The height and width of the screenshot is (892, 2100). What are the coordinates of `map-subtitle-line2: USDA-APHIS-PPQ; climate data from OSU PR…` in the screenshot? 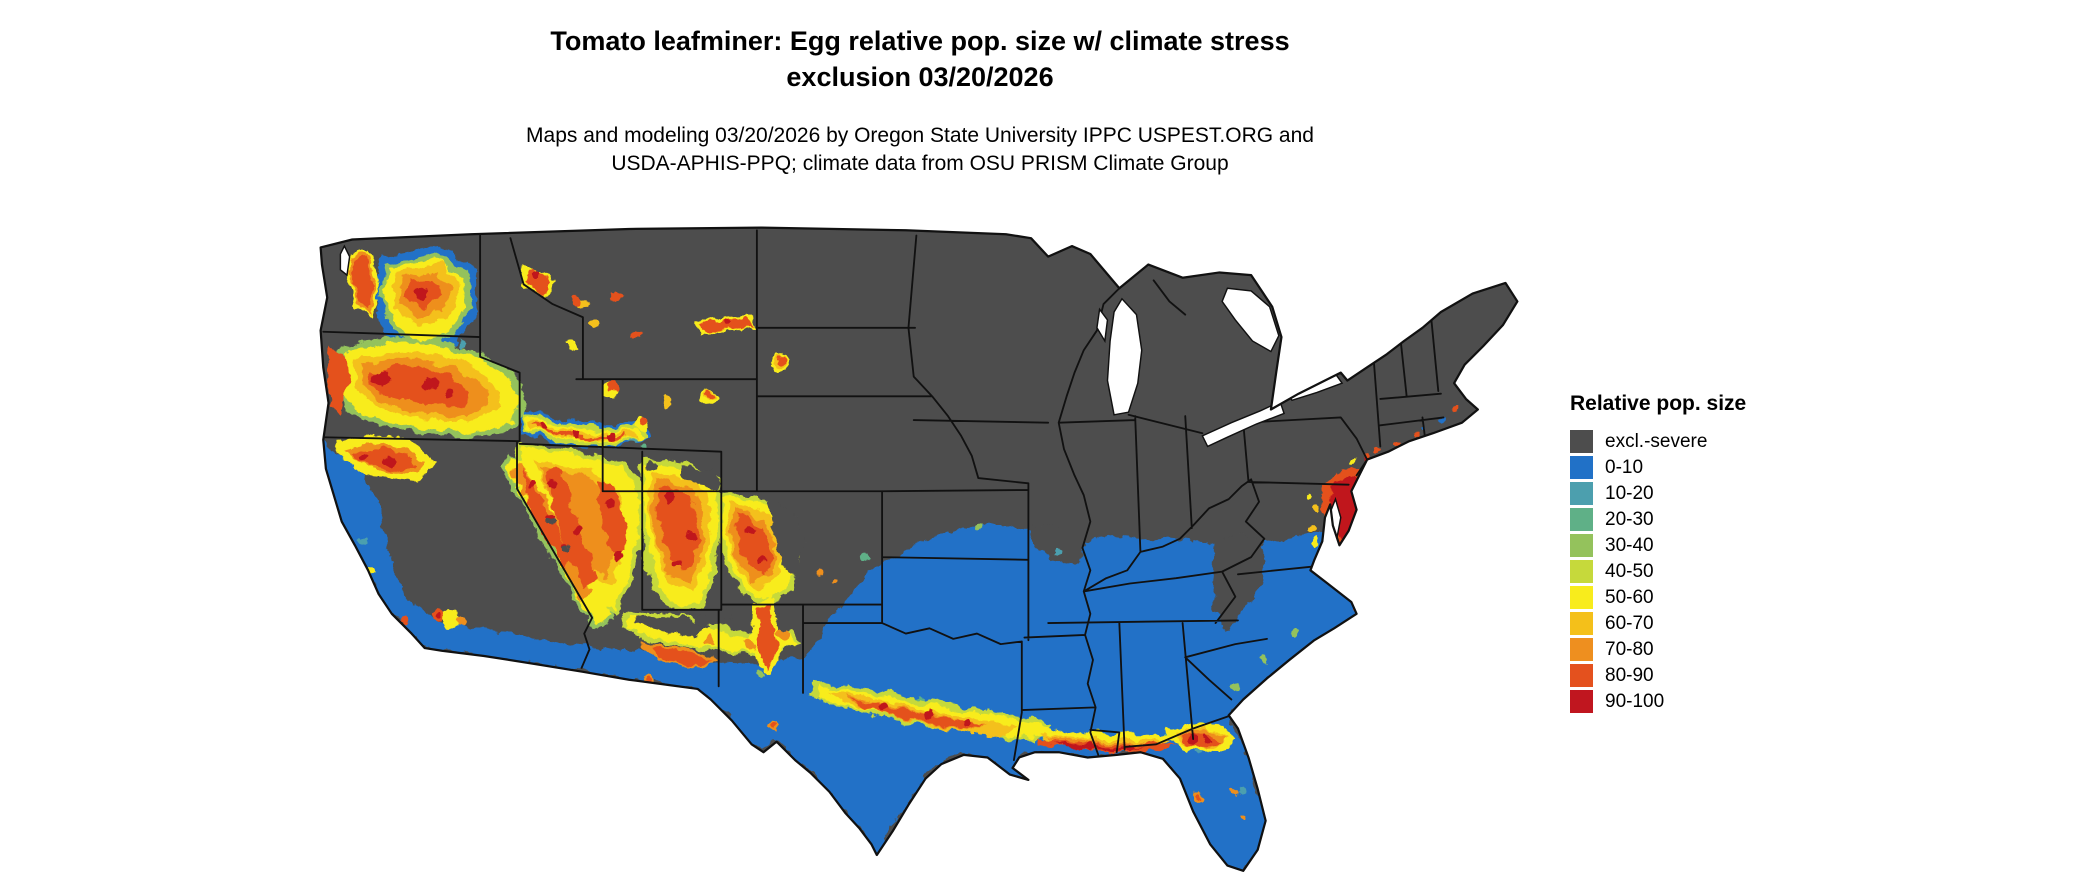 It's located at (920, 163).